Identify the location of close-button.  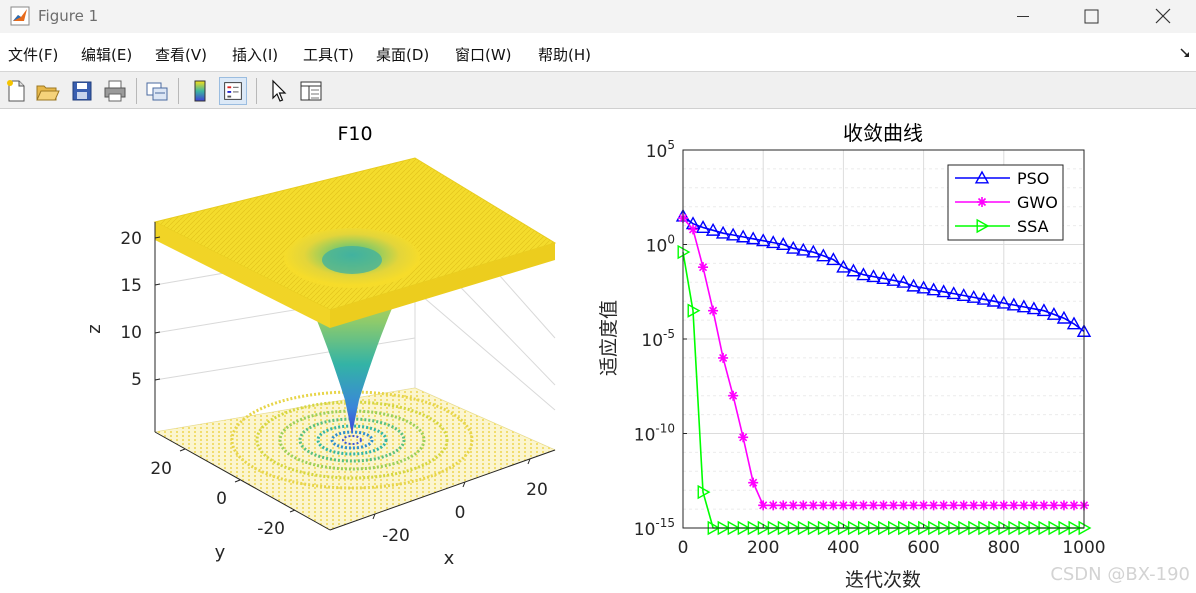
(1163, 16).